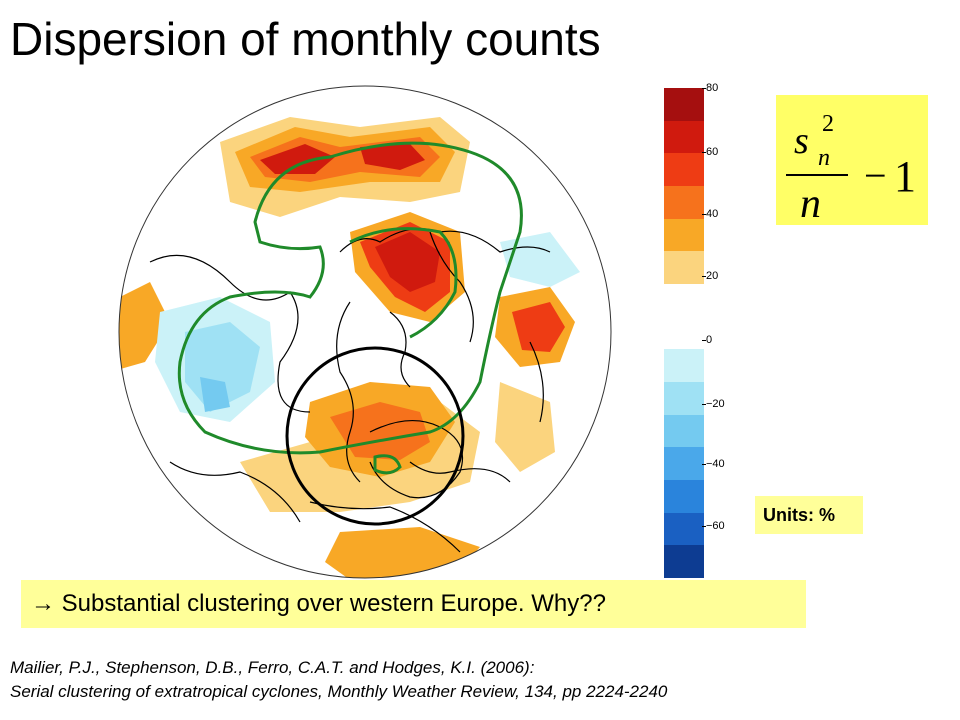 The width and height of the screenshot is (960, 720). Describe the element at coordinates (710, 152) in the screenshot. I see `colorbar-tick-label: 60` at that location.